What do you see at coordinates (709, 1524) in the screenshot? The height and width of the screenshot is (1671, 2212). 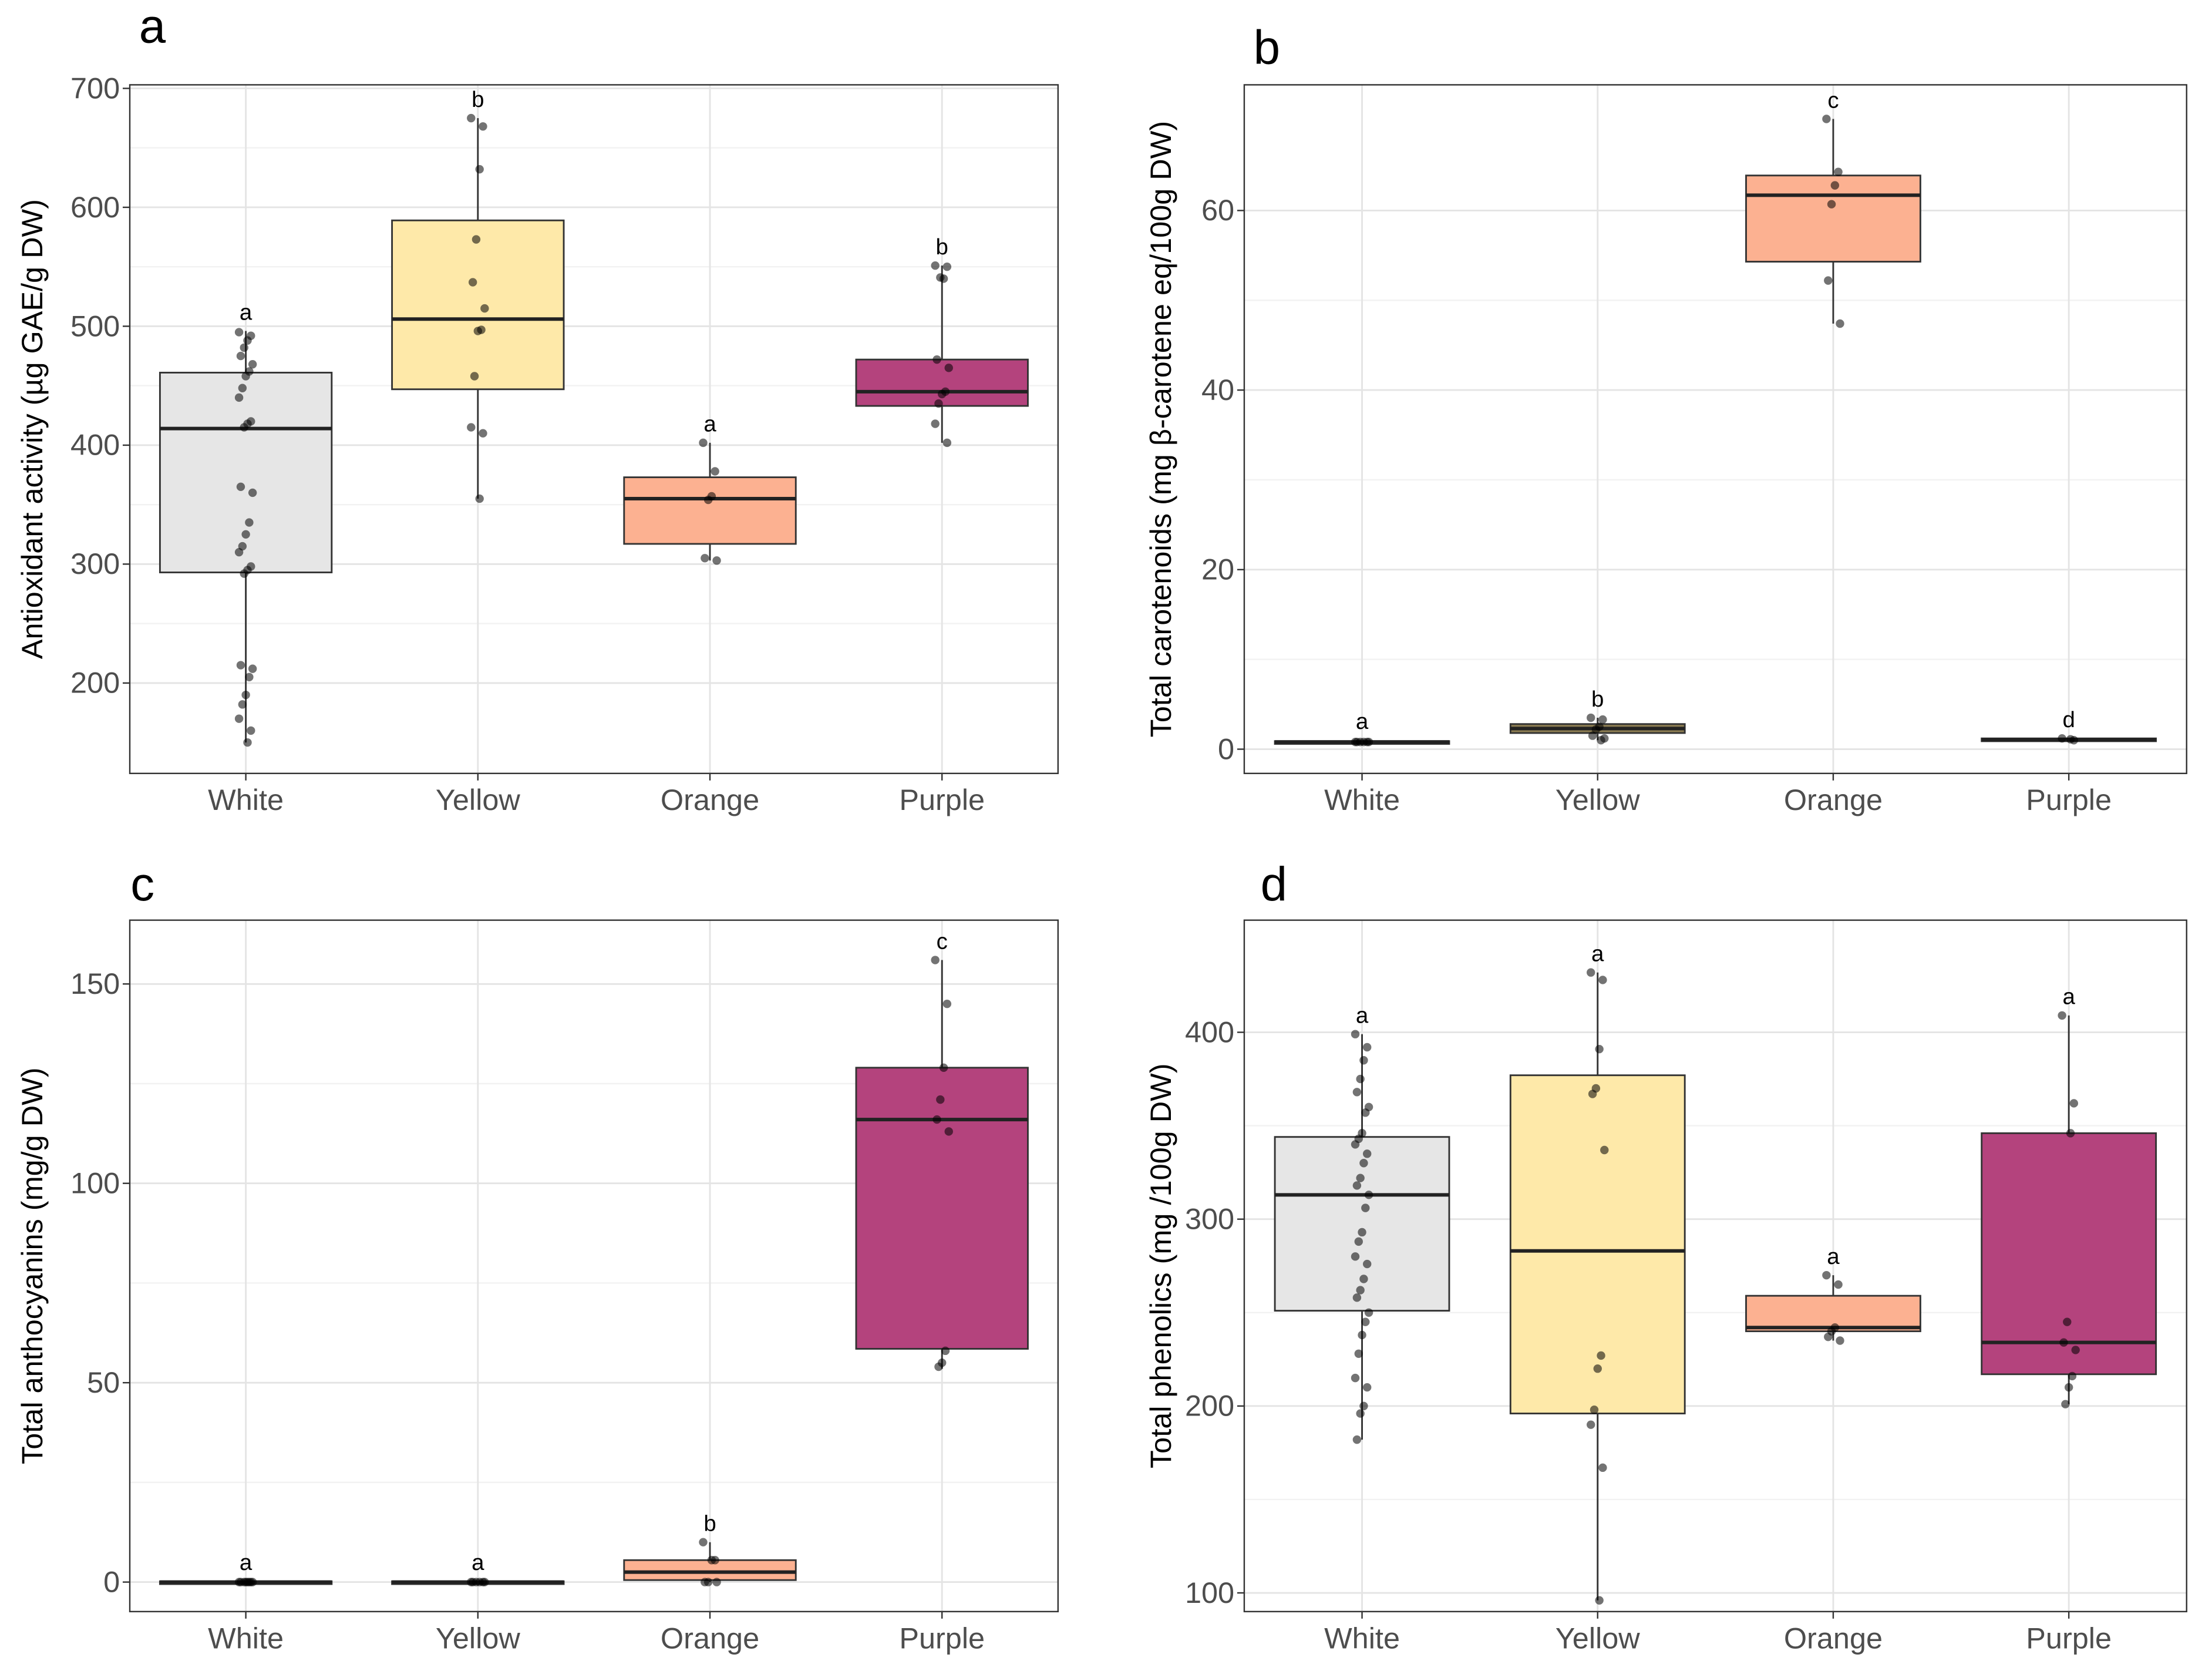 I see `significance-letter: b` at bounding box center [709, 1524].